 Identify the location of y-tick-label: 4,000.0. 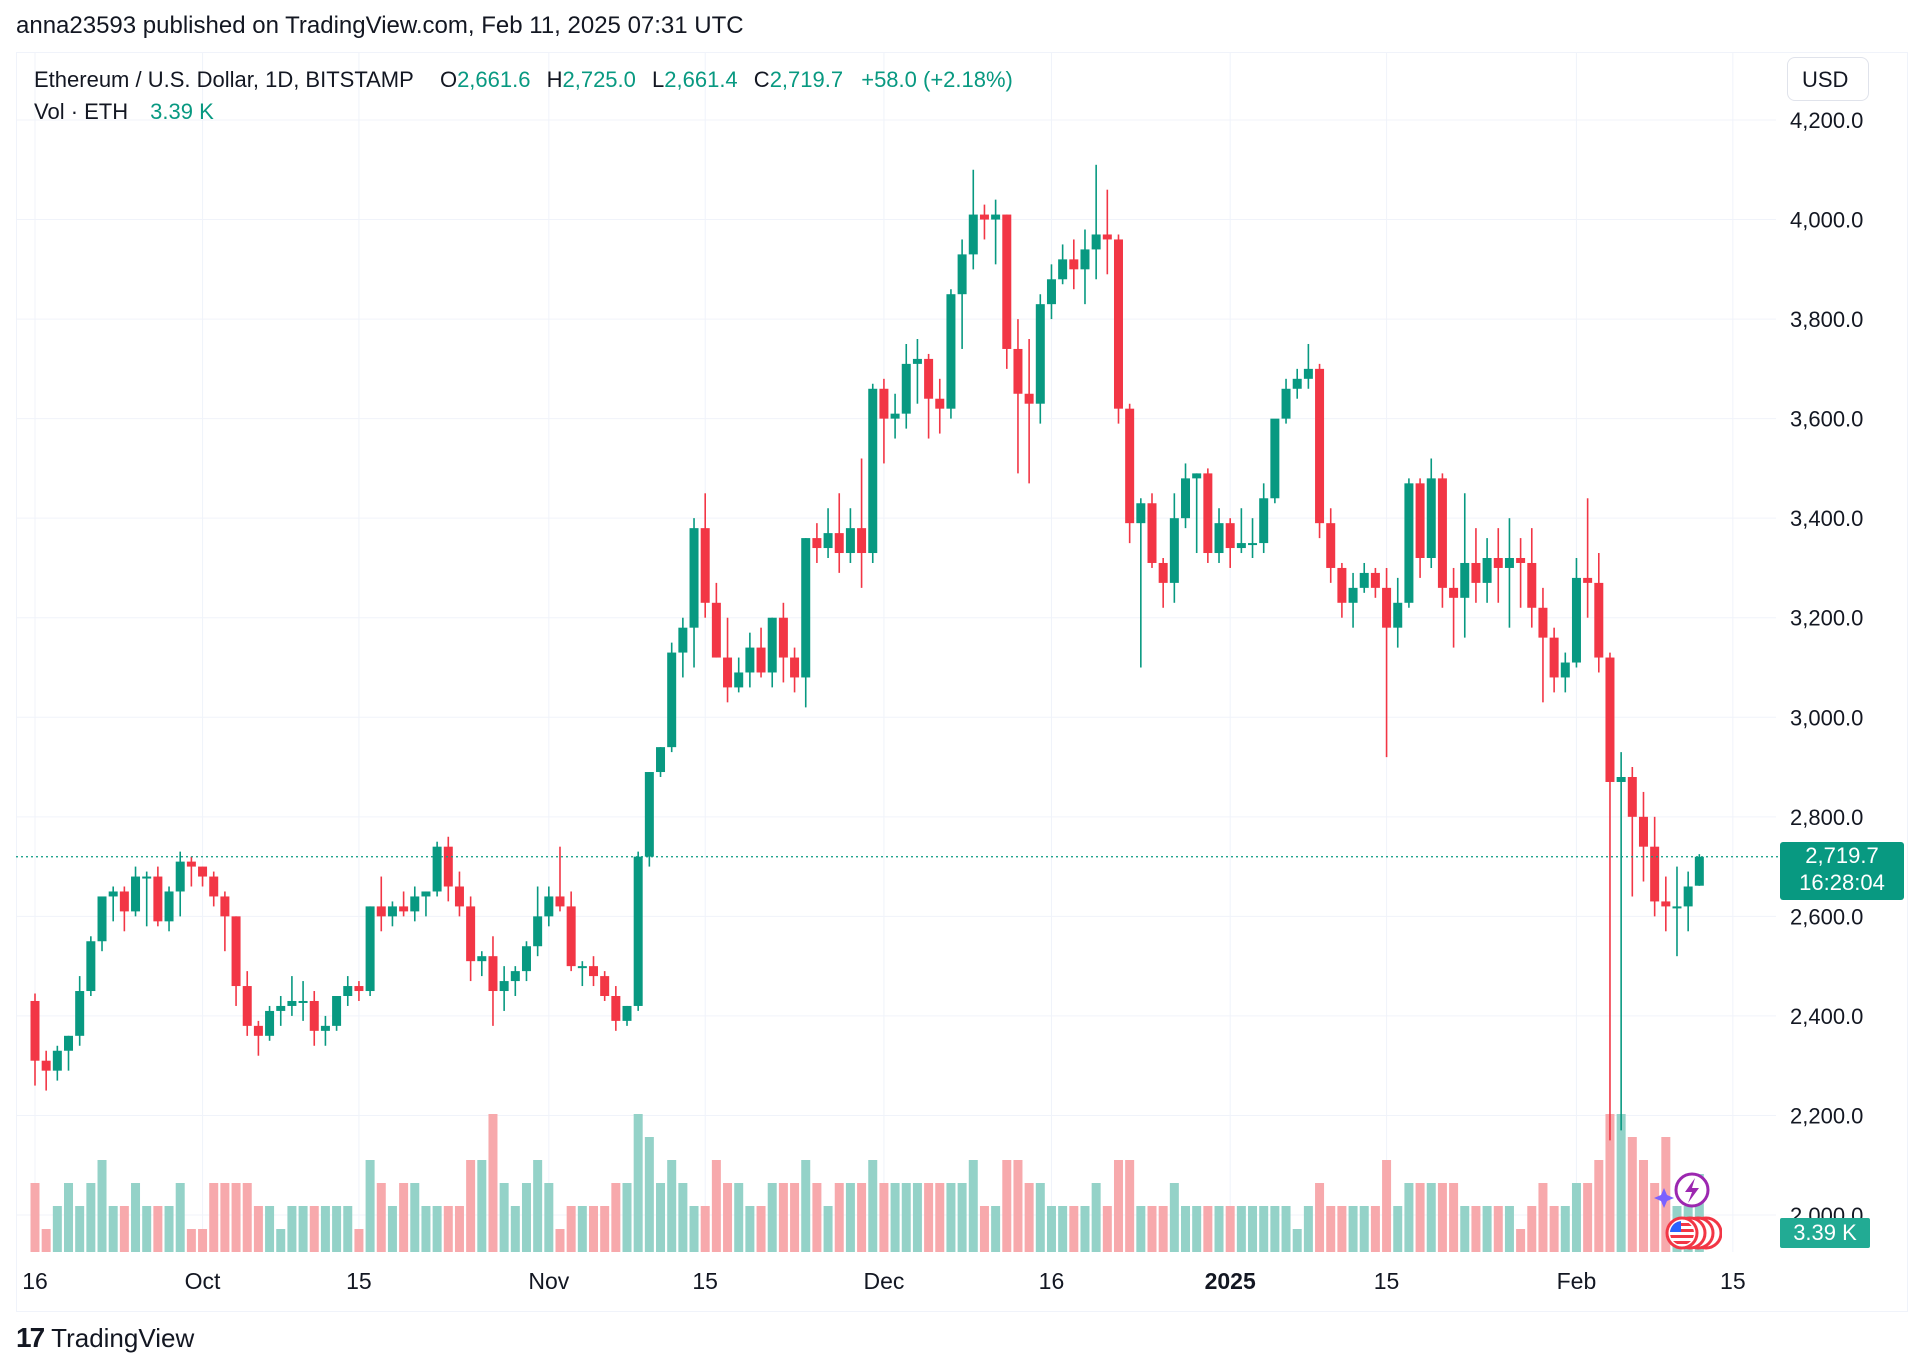
(1826, 220).